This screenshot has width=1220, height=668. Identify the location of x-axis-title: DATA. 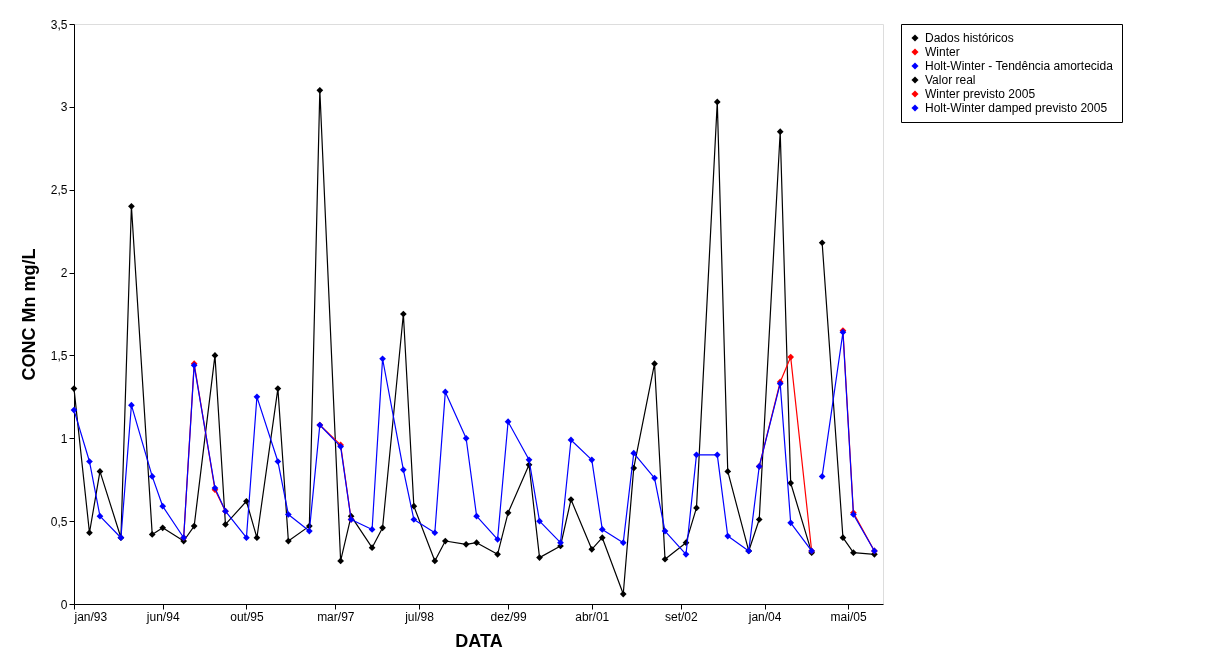
(479, 640).